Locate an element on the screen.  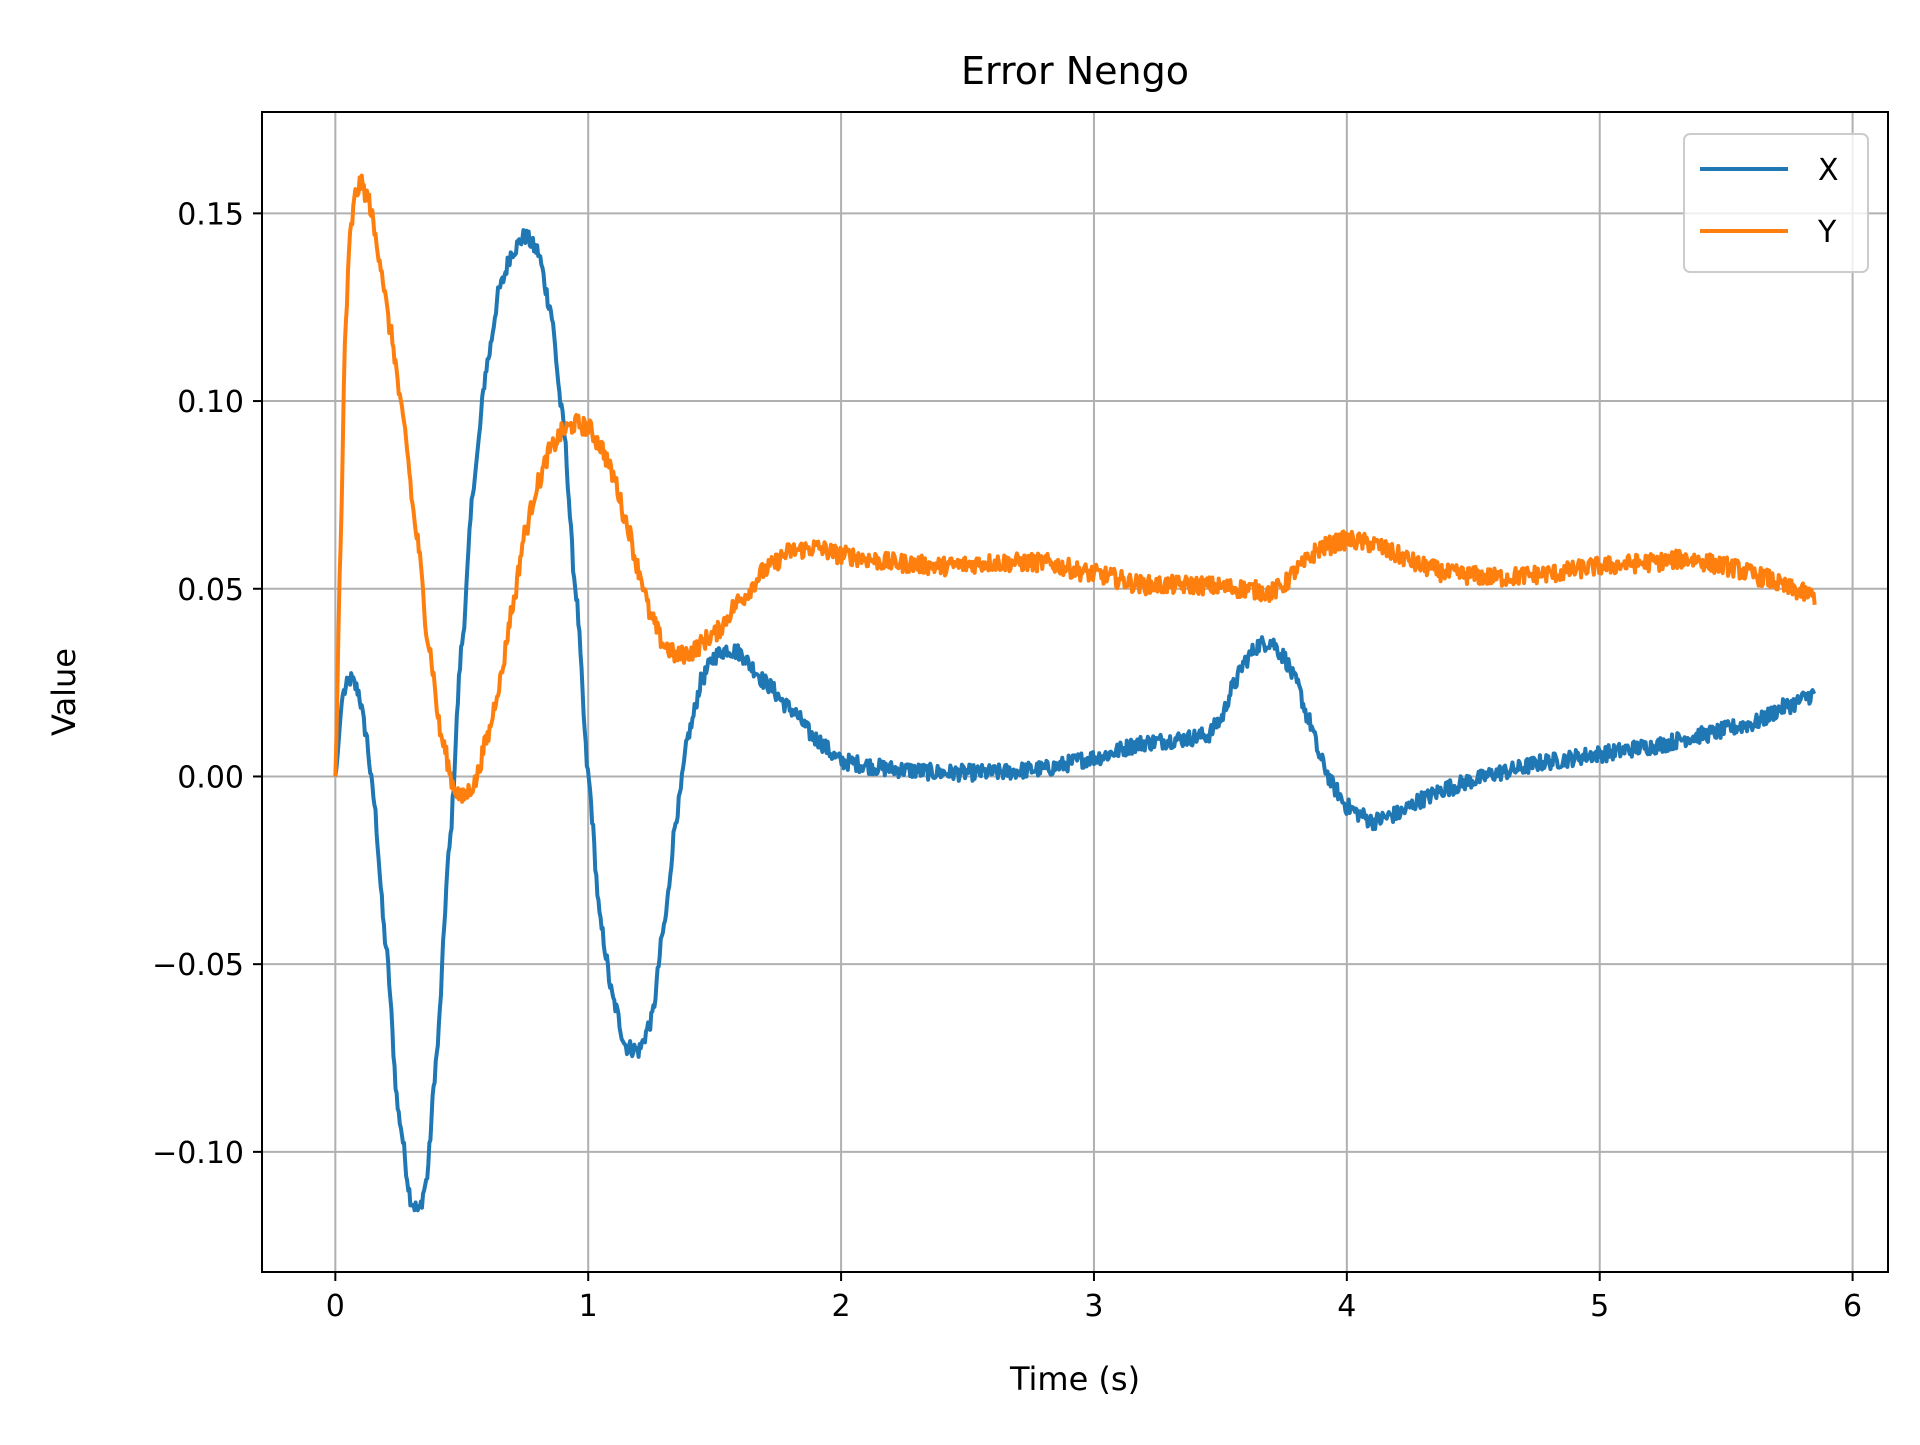
y-tick-label: 0.05 is located at coordinates (210, 590).